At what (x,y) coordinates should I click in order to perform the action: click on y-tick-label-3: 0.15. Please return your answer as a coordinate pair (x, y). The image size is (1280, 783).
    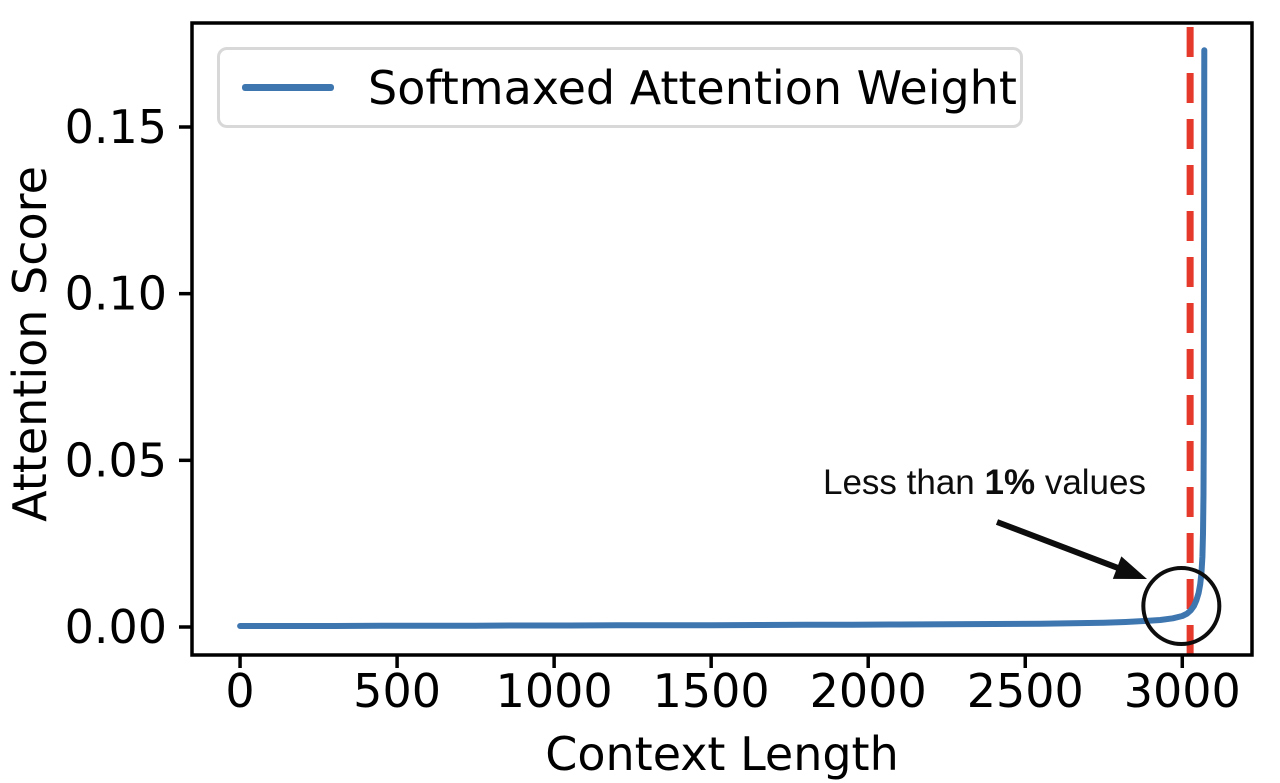
    Looking at the image, I should click on (116, 127).